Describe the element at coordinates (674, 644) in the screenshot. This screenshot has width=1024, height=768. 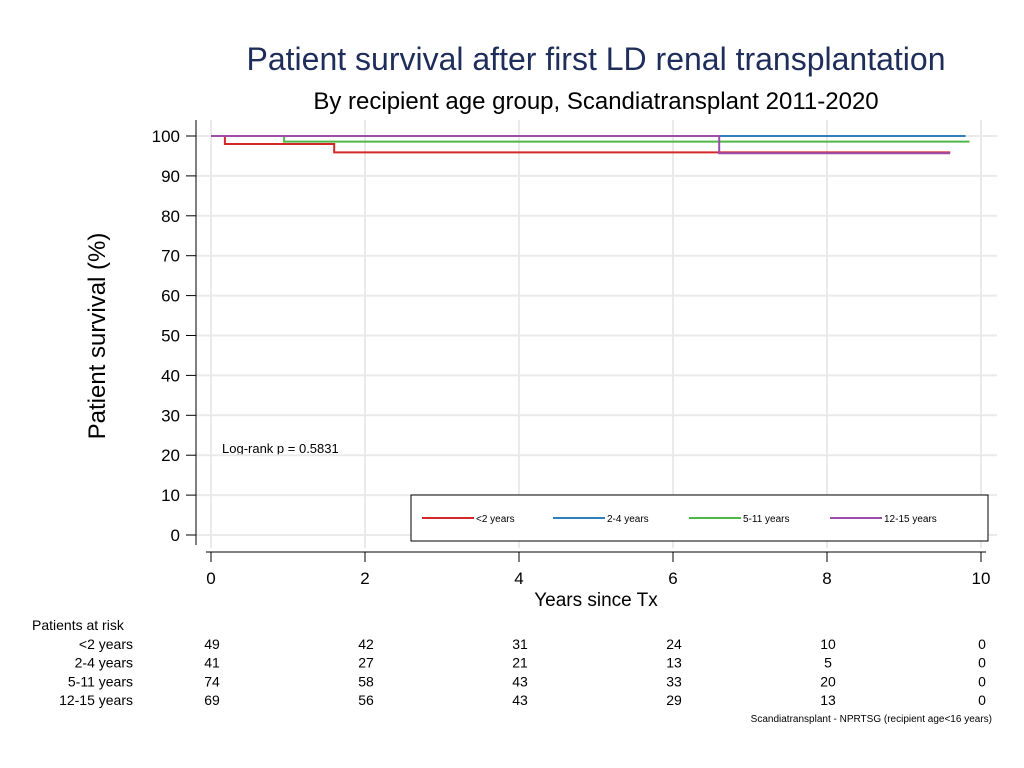
I see `risk-cell: 24` at that location.